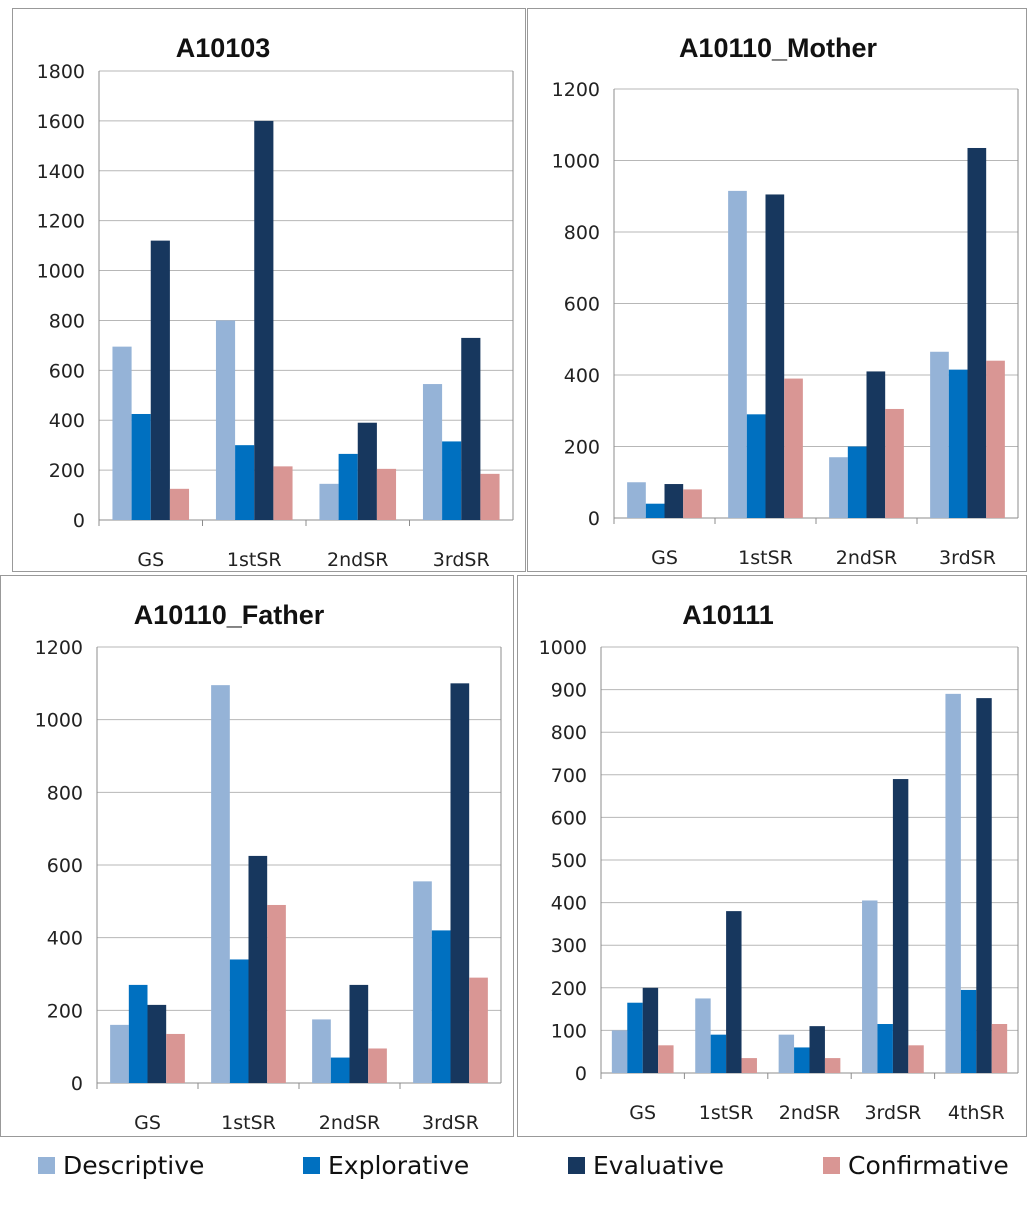  Describe the element at coordinates (658, 1165) in the screenshot. I see `legend-label-evaluative: Evaluative` at that location.